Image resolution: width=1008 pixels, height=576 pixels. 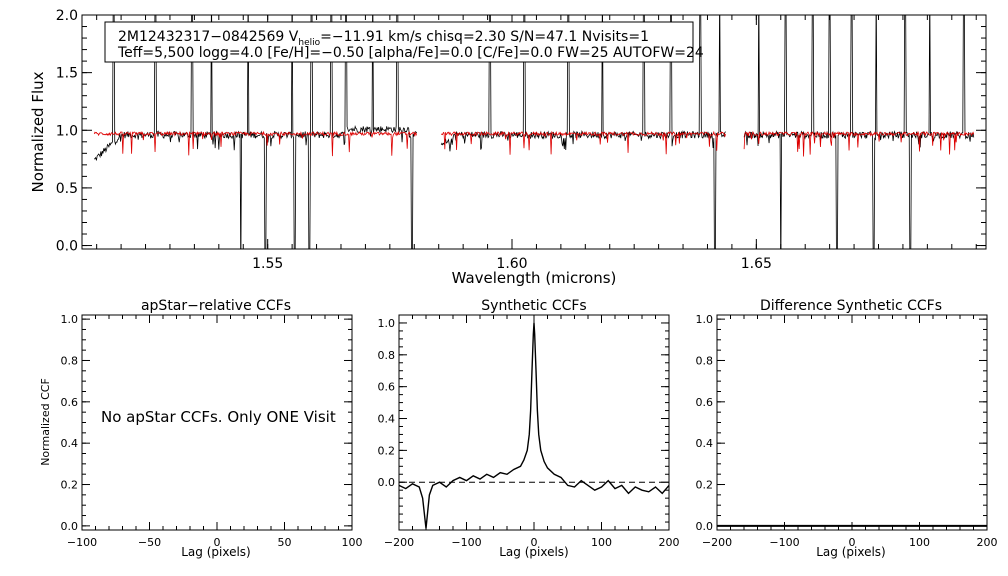 What do you see at coordinates (309, 43) in the screenshot?
I see `annotation-subscript: helio` at bounding box center [309, 43].